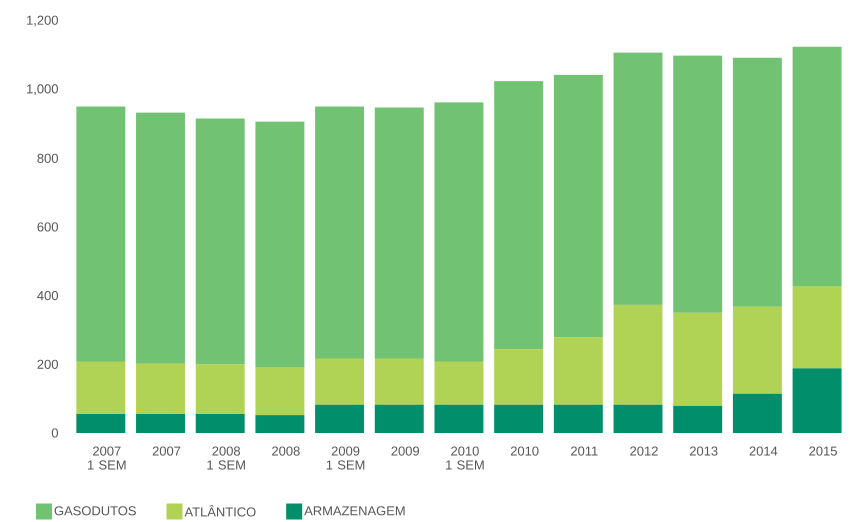 This screenshot has width=850, height=522. Describe the element at coordinates (47, 295) in the screenshot. I see `y-tick-label: 400` at that location.